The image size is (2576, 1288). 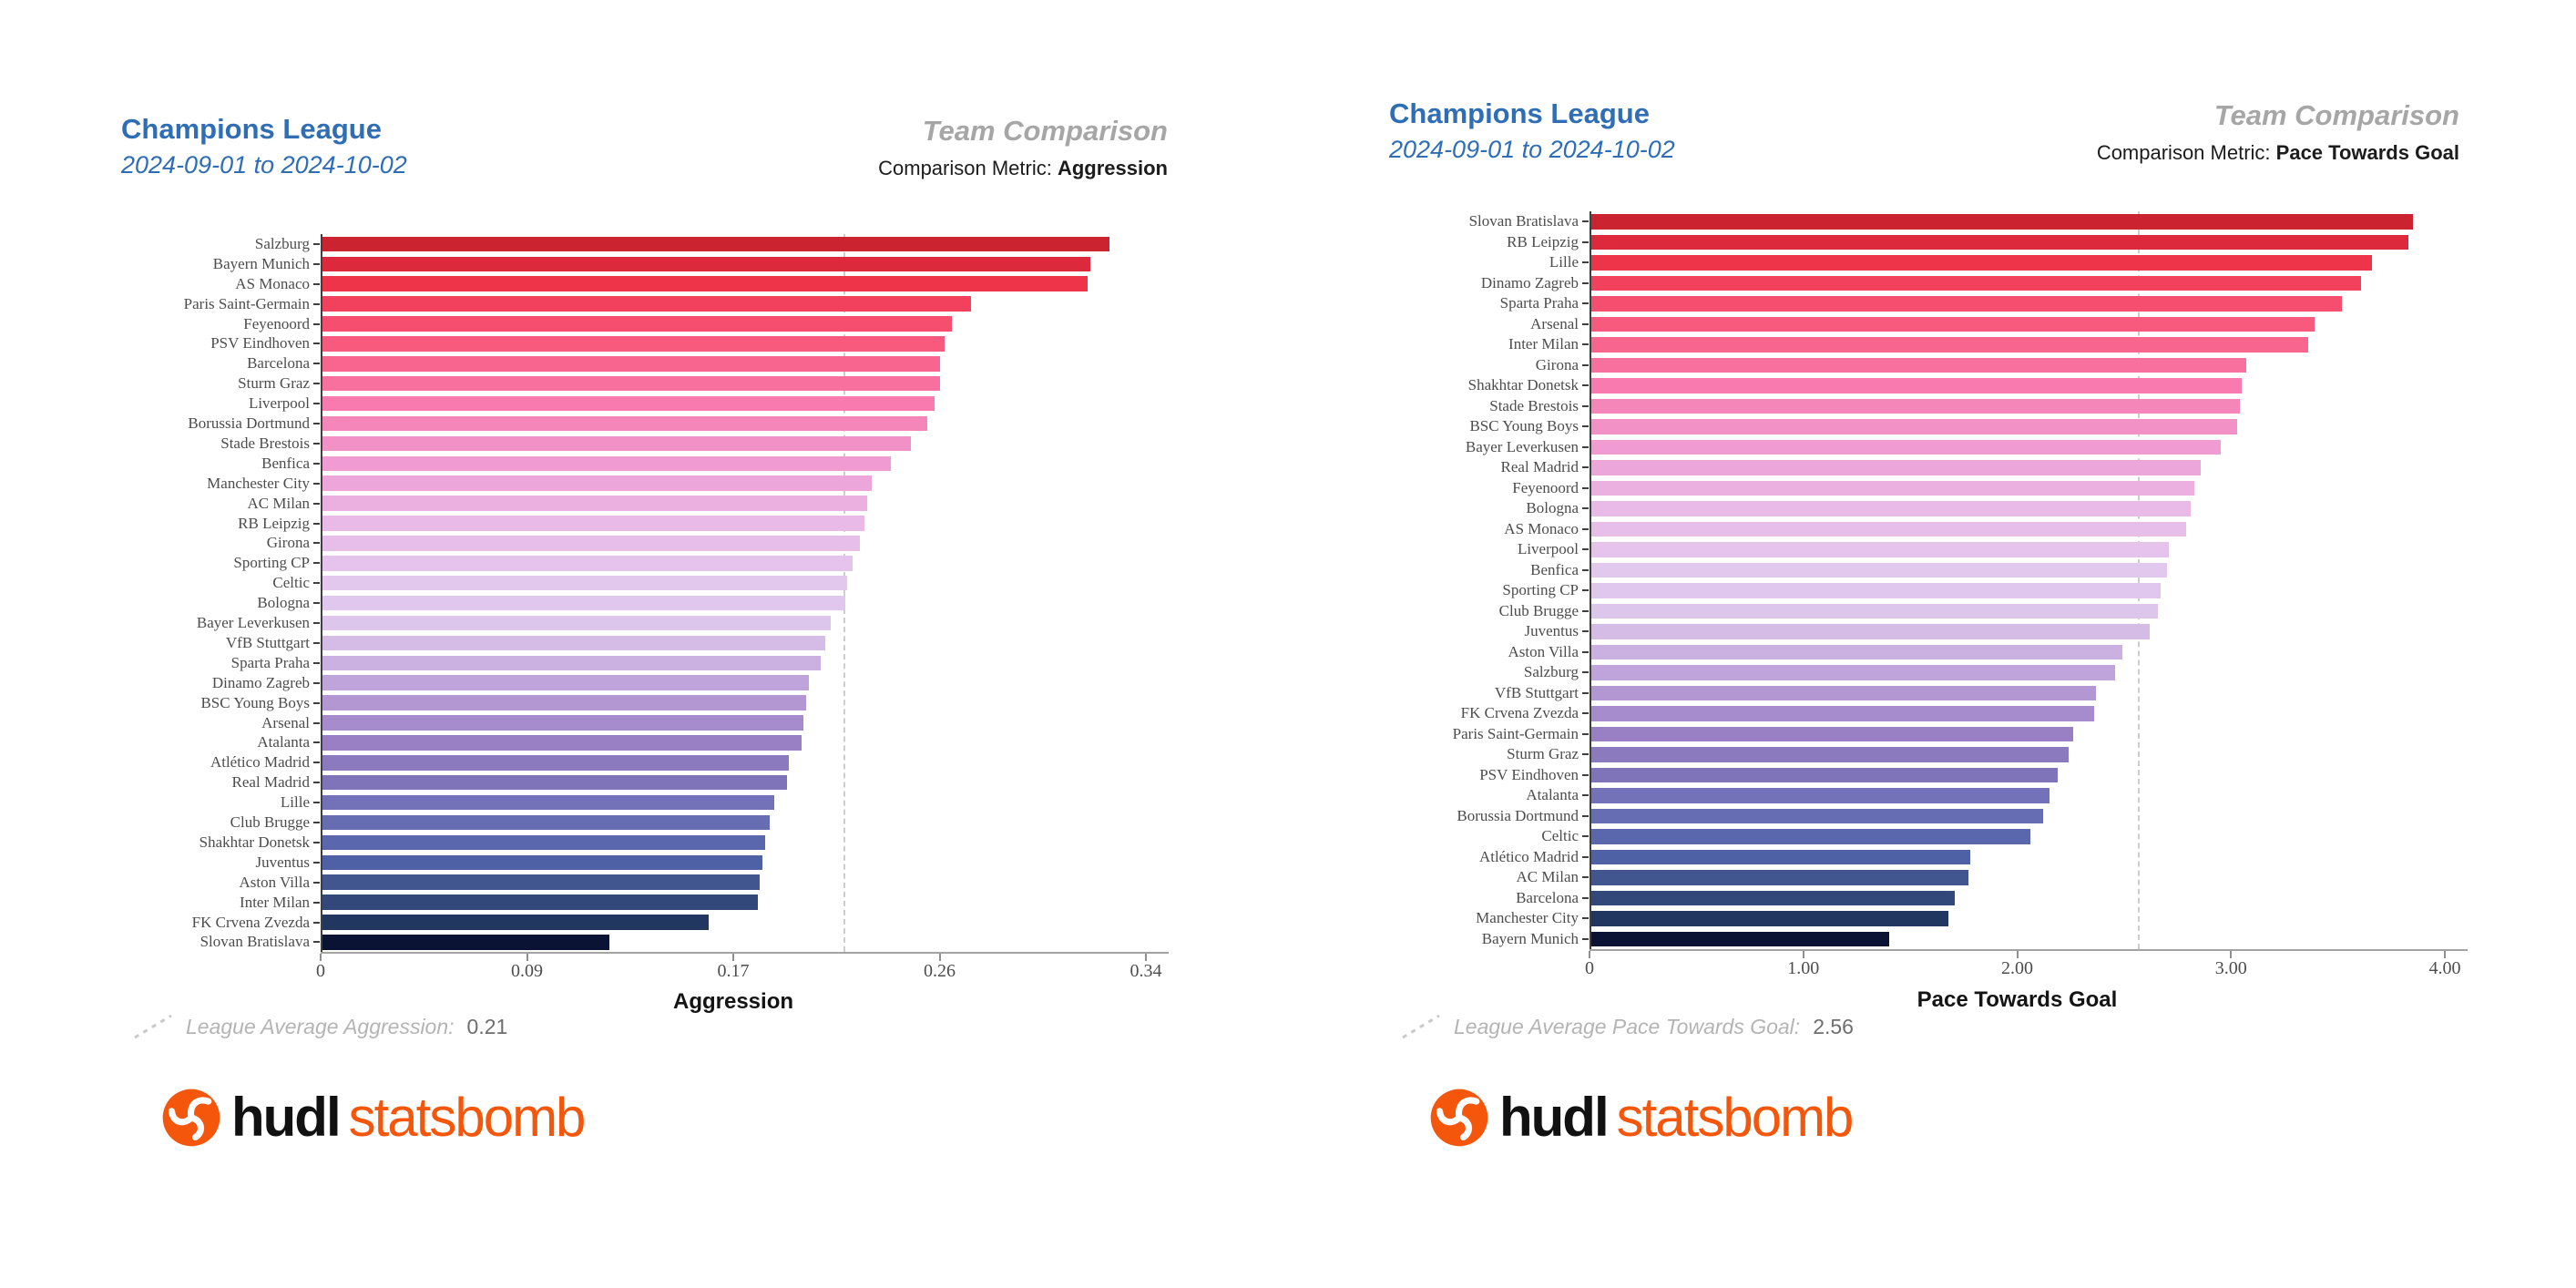 What do you see at coordinates (253, 623) in the screenshot?
I see `team-label: Bayer Leverkusen` at bounding box center [253, 623].